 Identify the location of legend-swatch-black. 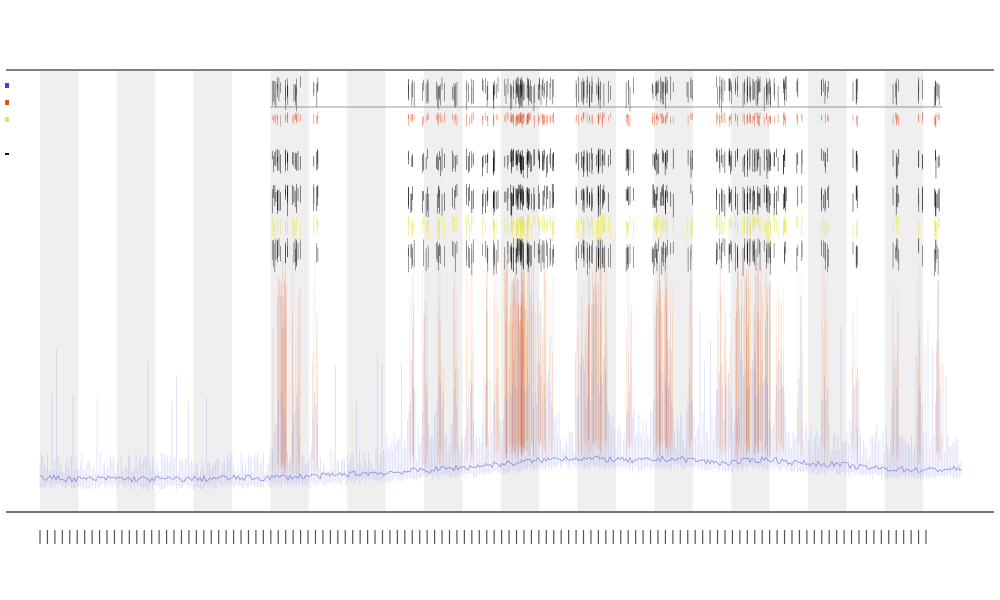
(7, 154).